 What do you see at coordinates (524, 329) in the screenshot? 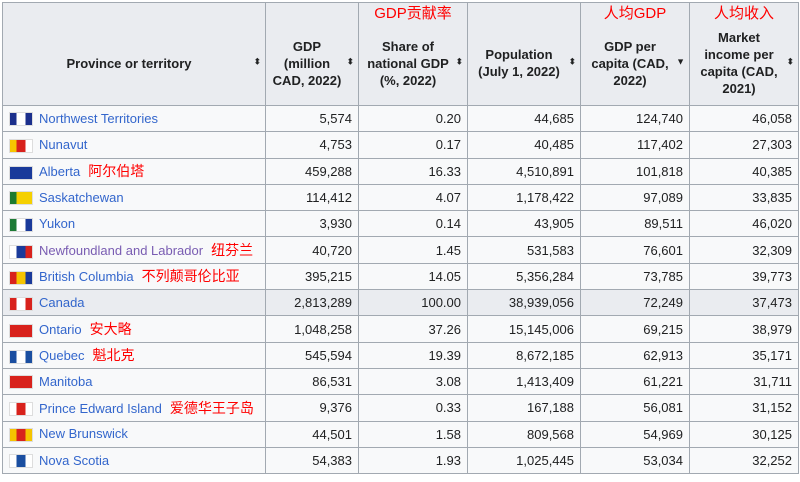
I see `pop-cell: 15,145,006` at bounding box center [524, 329].